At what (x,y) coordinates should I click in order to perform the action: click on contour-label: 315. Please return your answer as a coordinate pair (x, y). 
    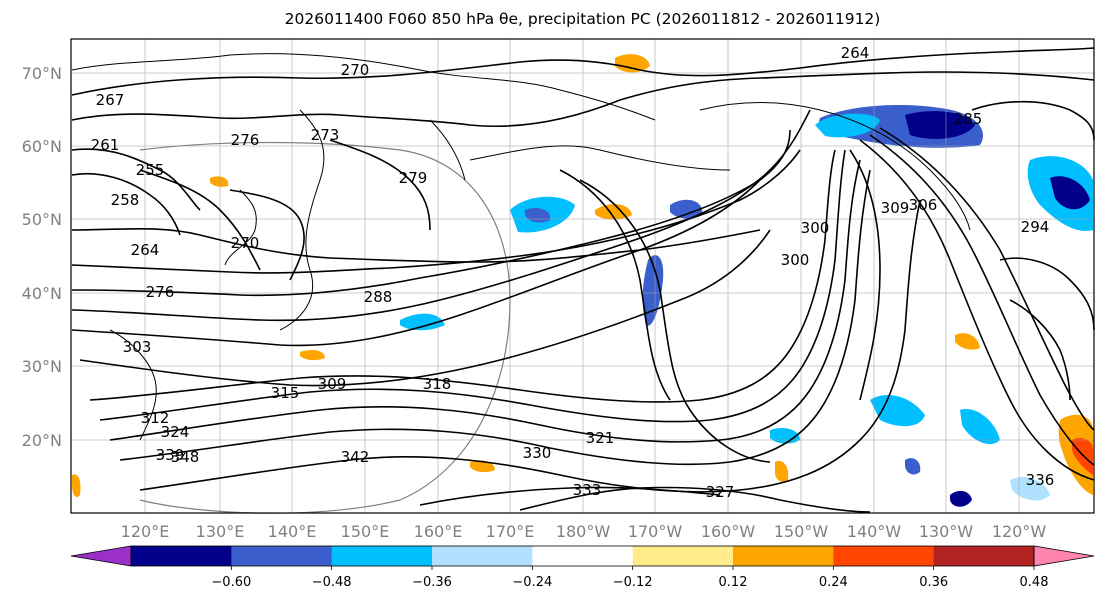
    Looking at the image, I should click on (285, 393).